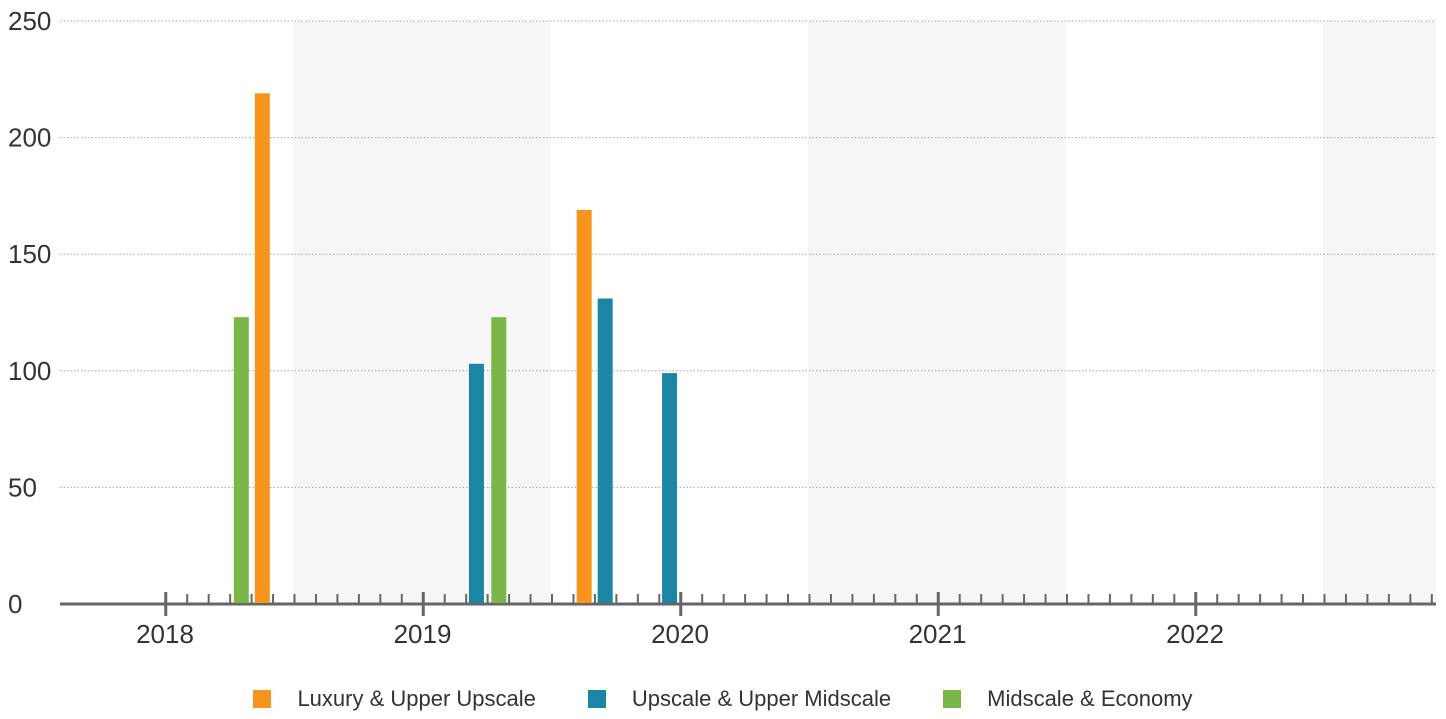 This screenshot has width=1446, height=719. Describe the element at coordinates (938, 634) in the screenshot. I see `x-tick-label: 2021` at that location.